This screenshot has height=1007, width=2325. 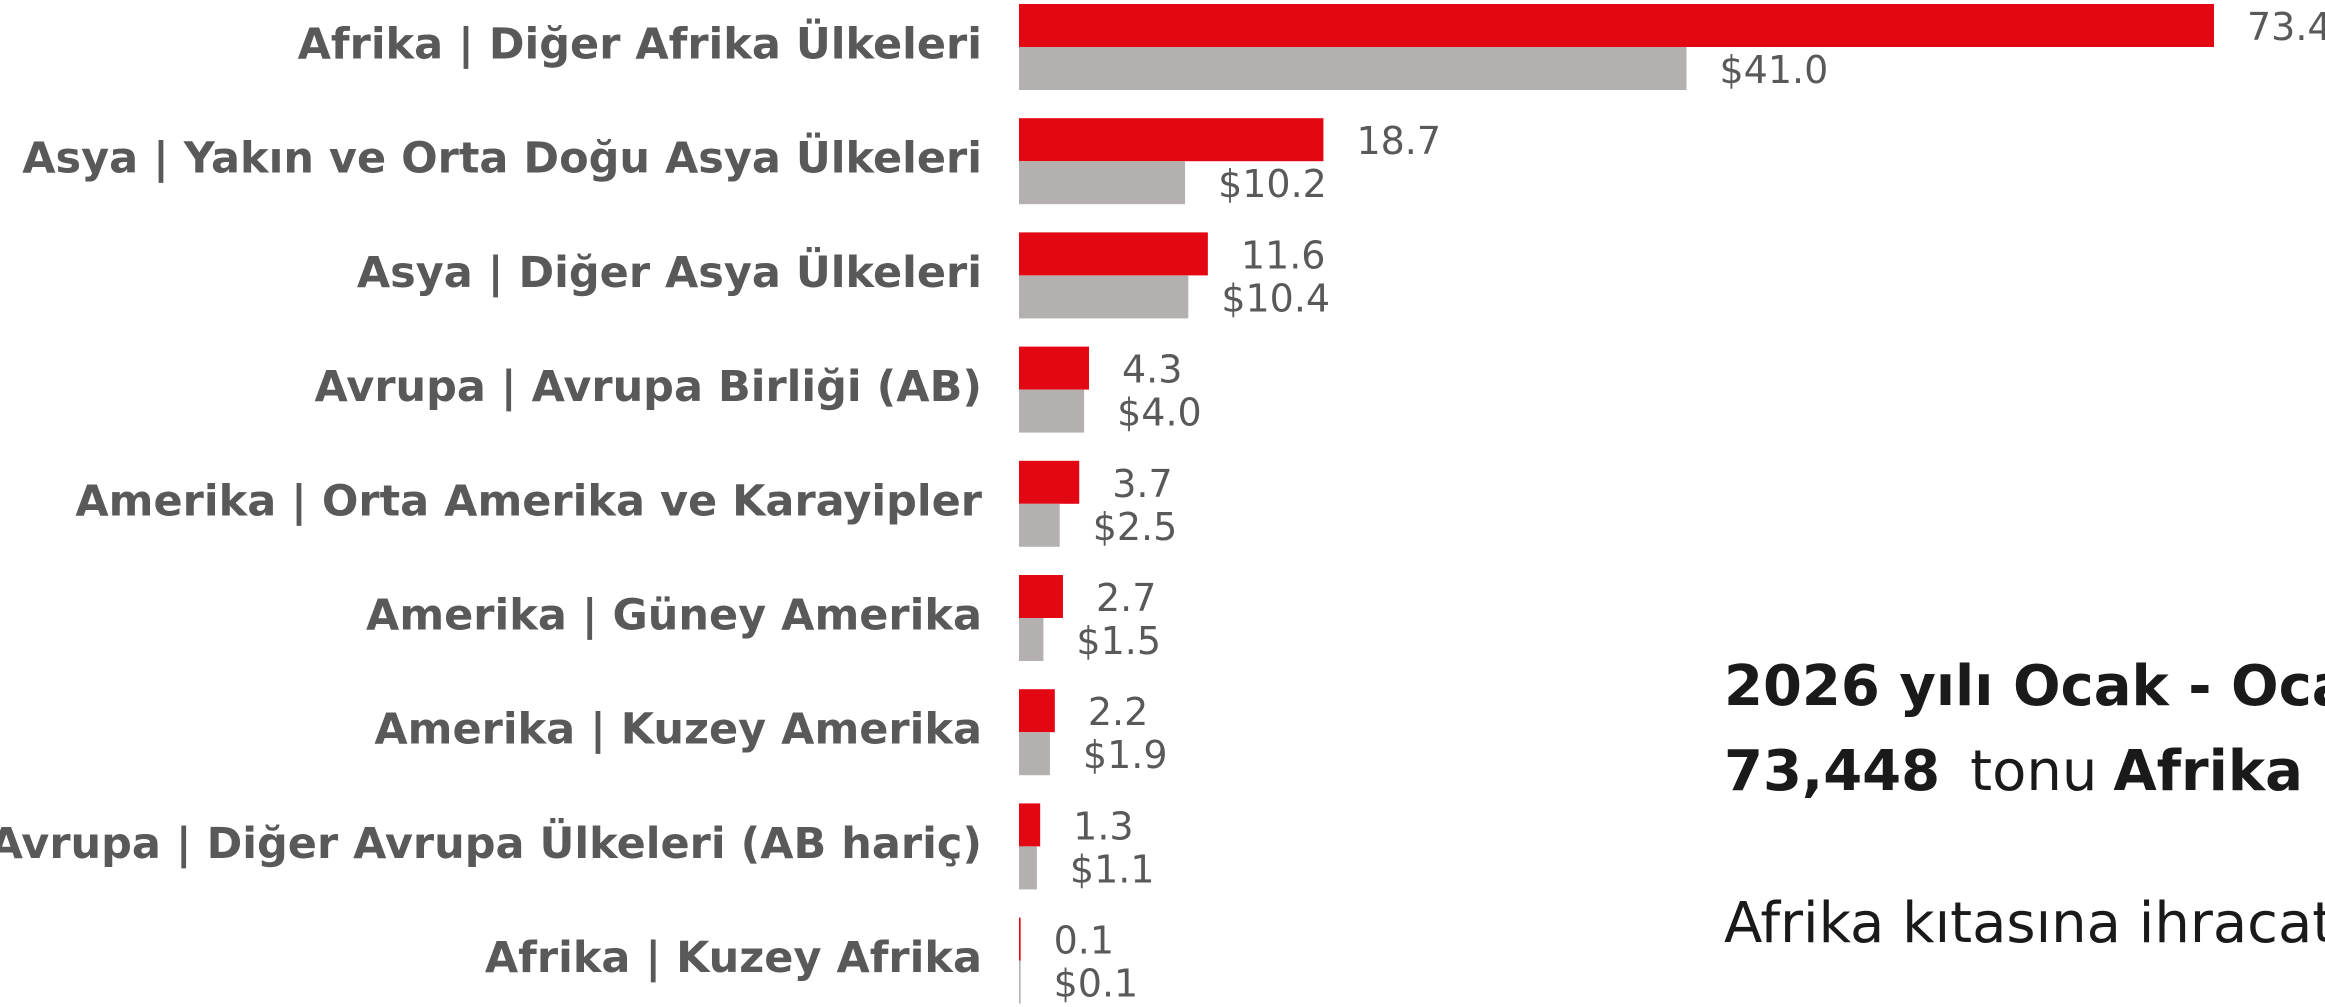 I want to click on category-label: Amerika | Orta Amerika ve Karayipler, so click(x=528, y=501).